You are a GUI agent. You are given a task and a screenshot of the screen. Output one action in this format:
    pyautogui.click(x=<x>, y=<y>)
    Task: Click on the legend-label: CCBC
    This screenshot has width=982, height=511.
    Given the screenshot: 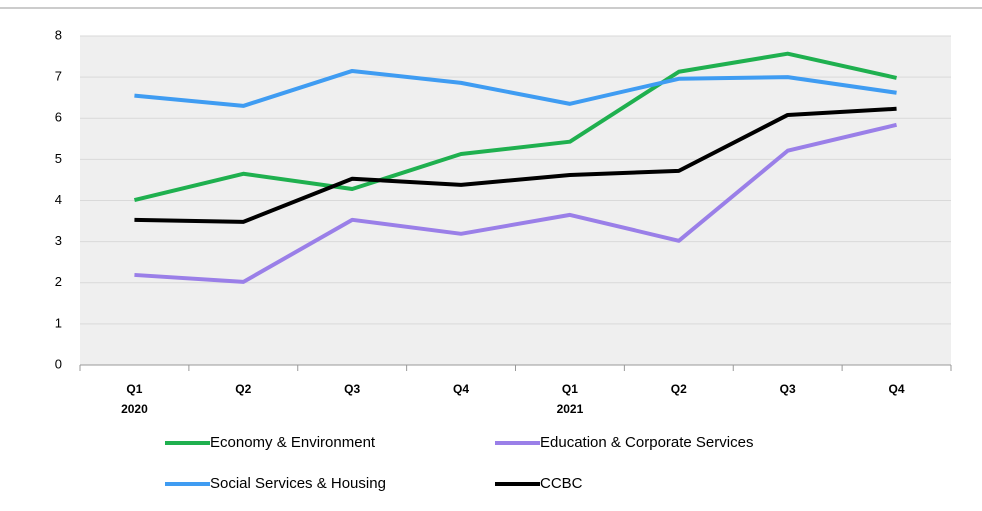 What is the action you would take?
    pyautogui.click(x=561, y=483)
    